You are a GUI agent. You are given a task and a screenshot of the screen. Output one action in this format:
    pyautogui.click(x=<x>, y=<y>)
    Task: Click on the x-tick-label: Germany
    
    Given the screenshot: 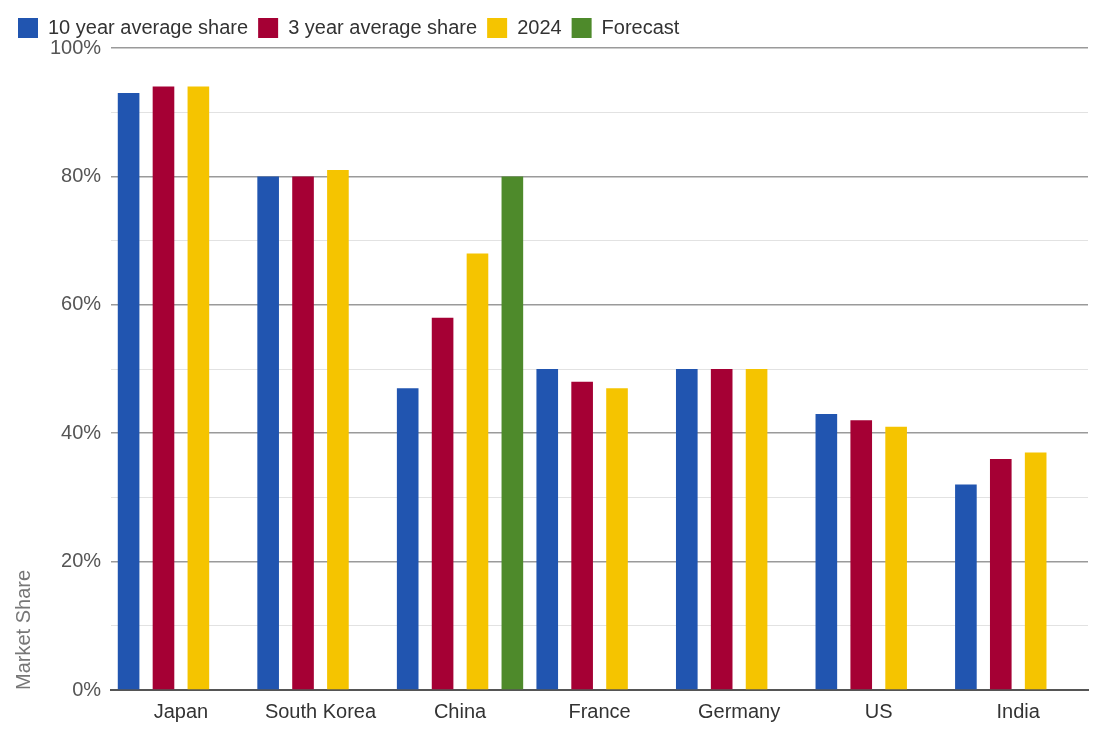 What is the action you would take?
    pyautogui.click(x=739, y=710)
    